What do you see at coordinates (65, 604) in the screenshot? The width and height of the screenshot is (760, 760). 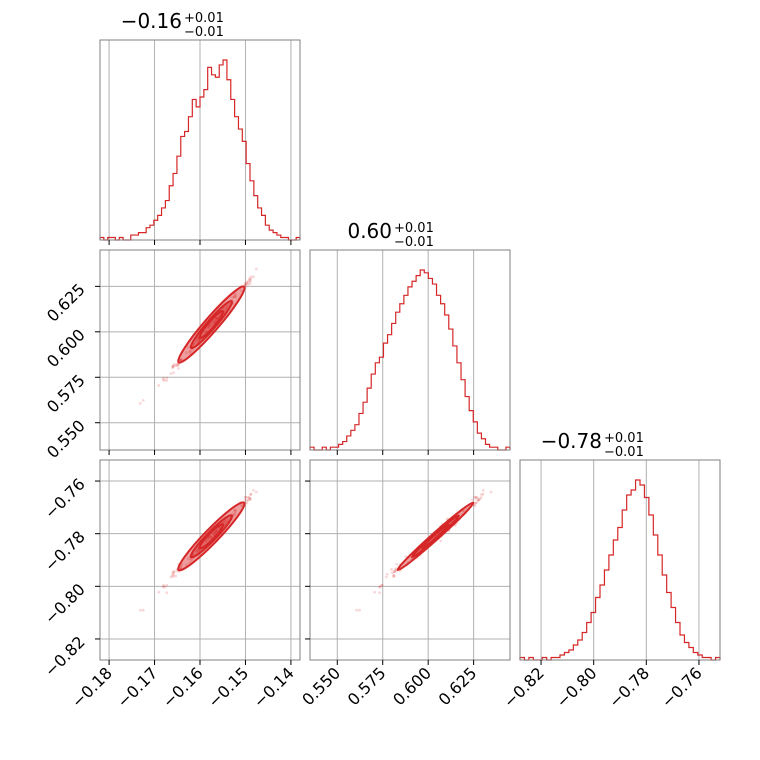 I see `y-tick-label: −0.80` at bounding box center [65, 604].